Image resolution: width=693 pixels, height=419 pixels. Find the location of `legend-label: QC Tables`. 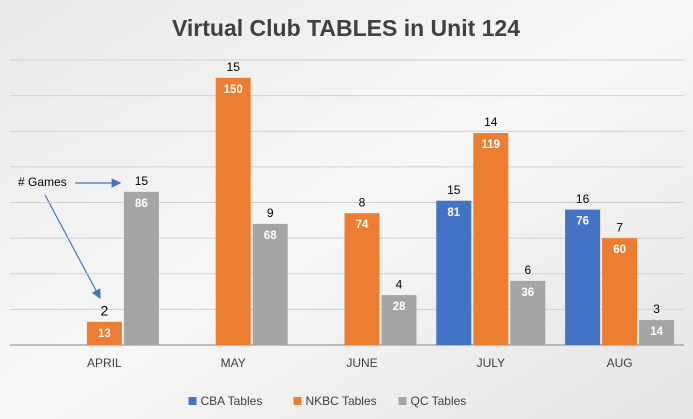

legend-label: QC Tables is located at coordinates (439, 401).